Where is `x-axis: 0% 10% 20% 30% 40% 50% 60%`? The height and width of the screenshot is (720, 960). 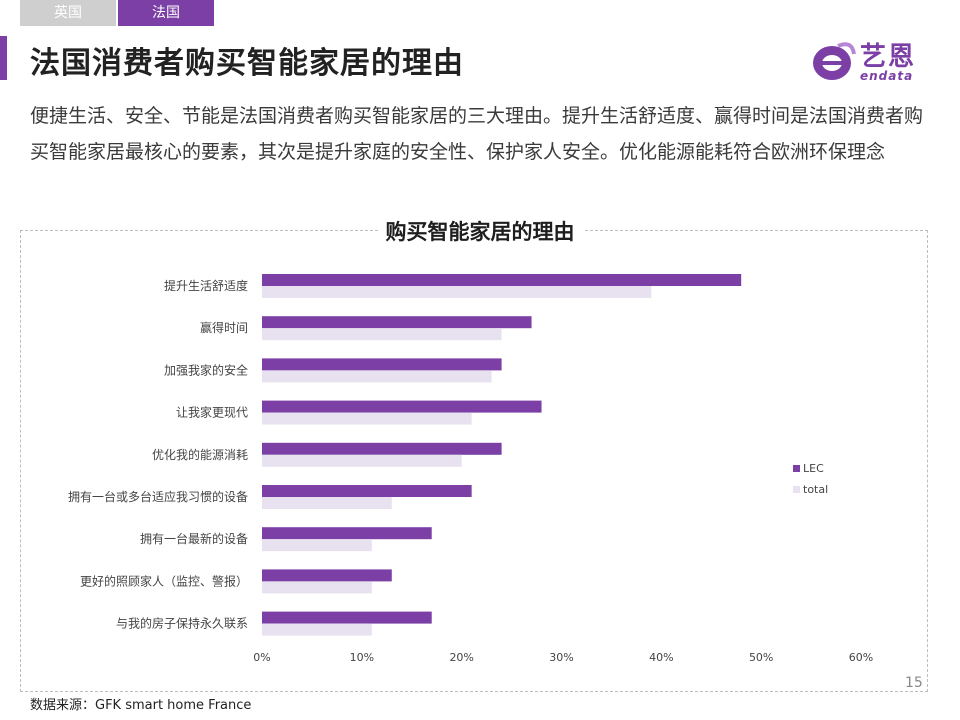
x-axis: 0% 10% 20% 30% 40% 50% 60% is located at coordinates (563, 657).